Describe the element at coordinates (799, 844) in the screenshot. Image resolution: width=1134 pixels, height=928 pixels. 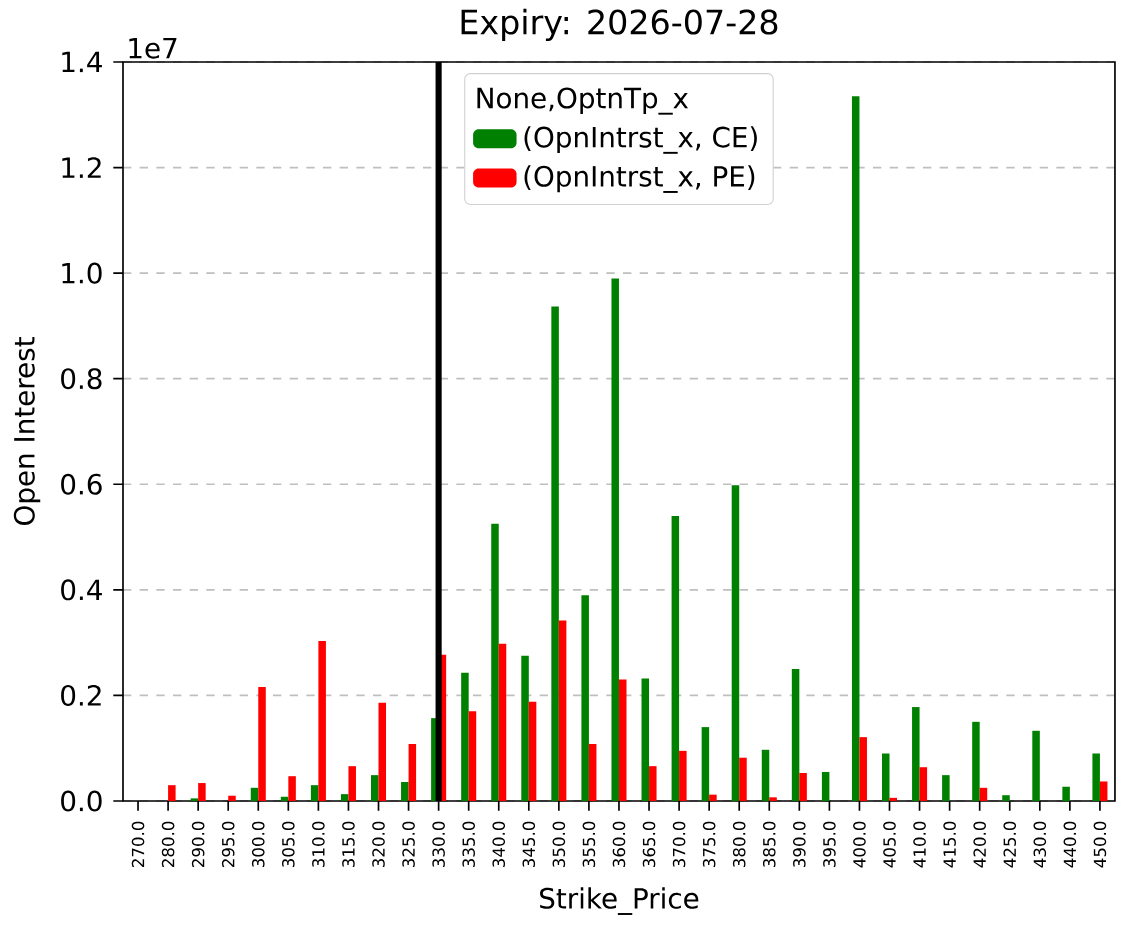
I see `x-tick-label: 390.0` at that location.